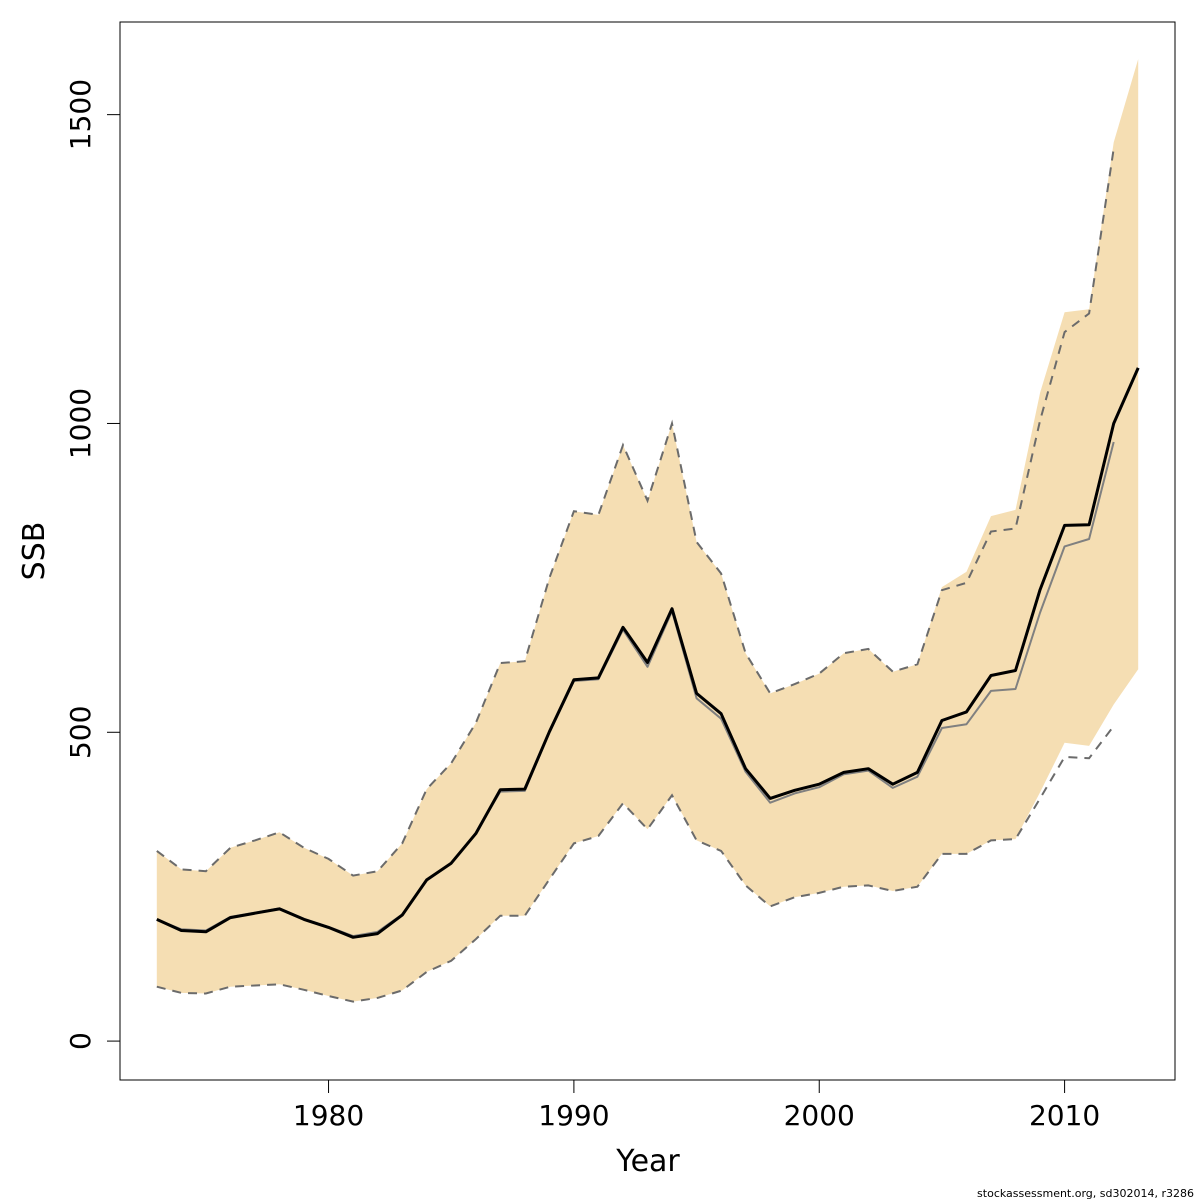  Describe the element at coordinates (819, 1115) in the screenshot. I see `x-tick-label: 2000` at that location.